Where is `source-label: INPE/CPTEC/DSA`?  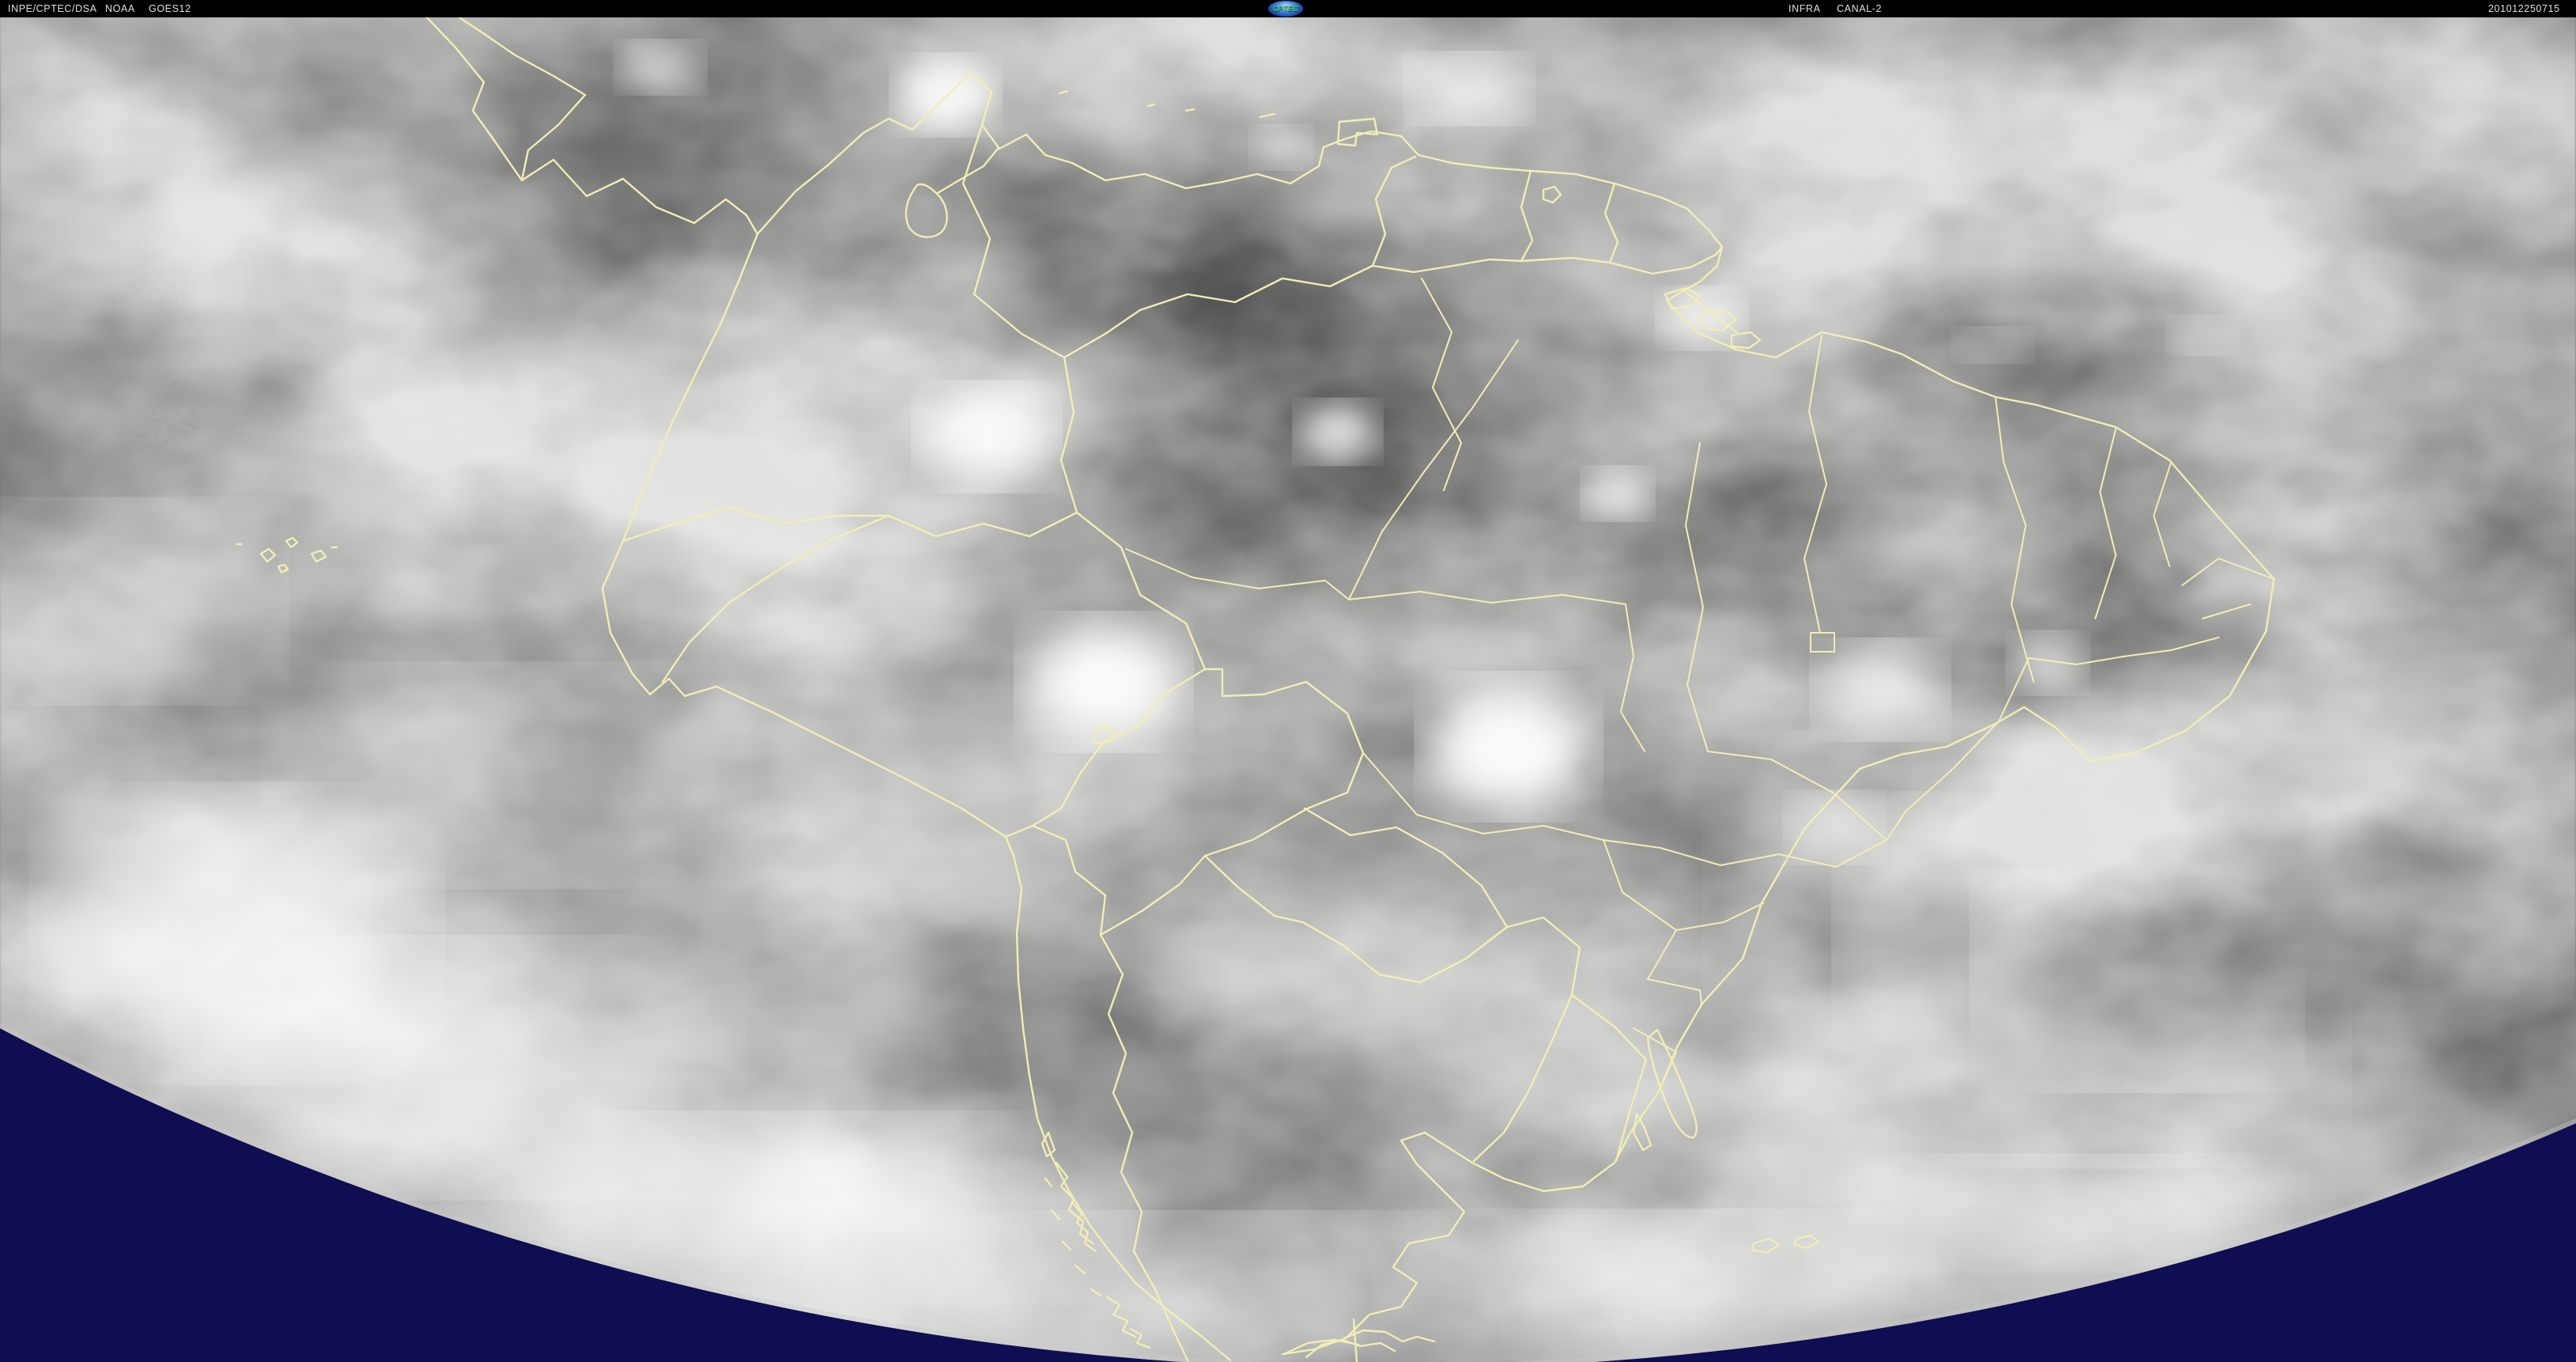
source-label: INPE/CPTEC/DSA is located at coordinates (52, 8).